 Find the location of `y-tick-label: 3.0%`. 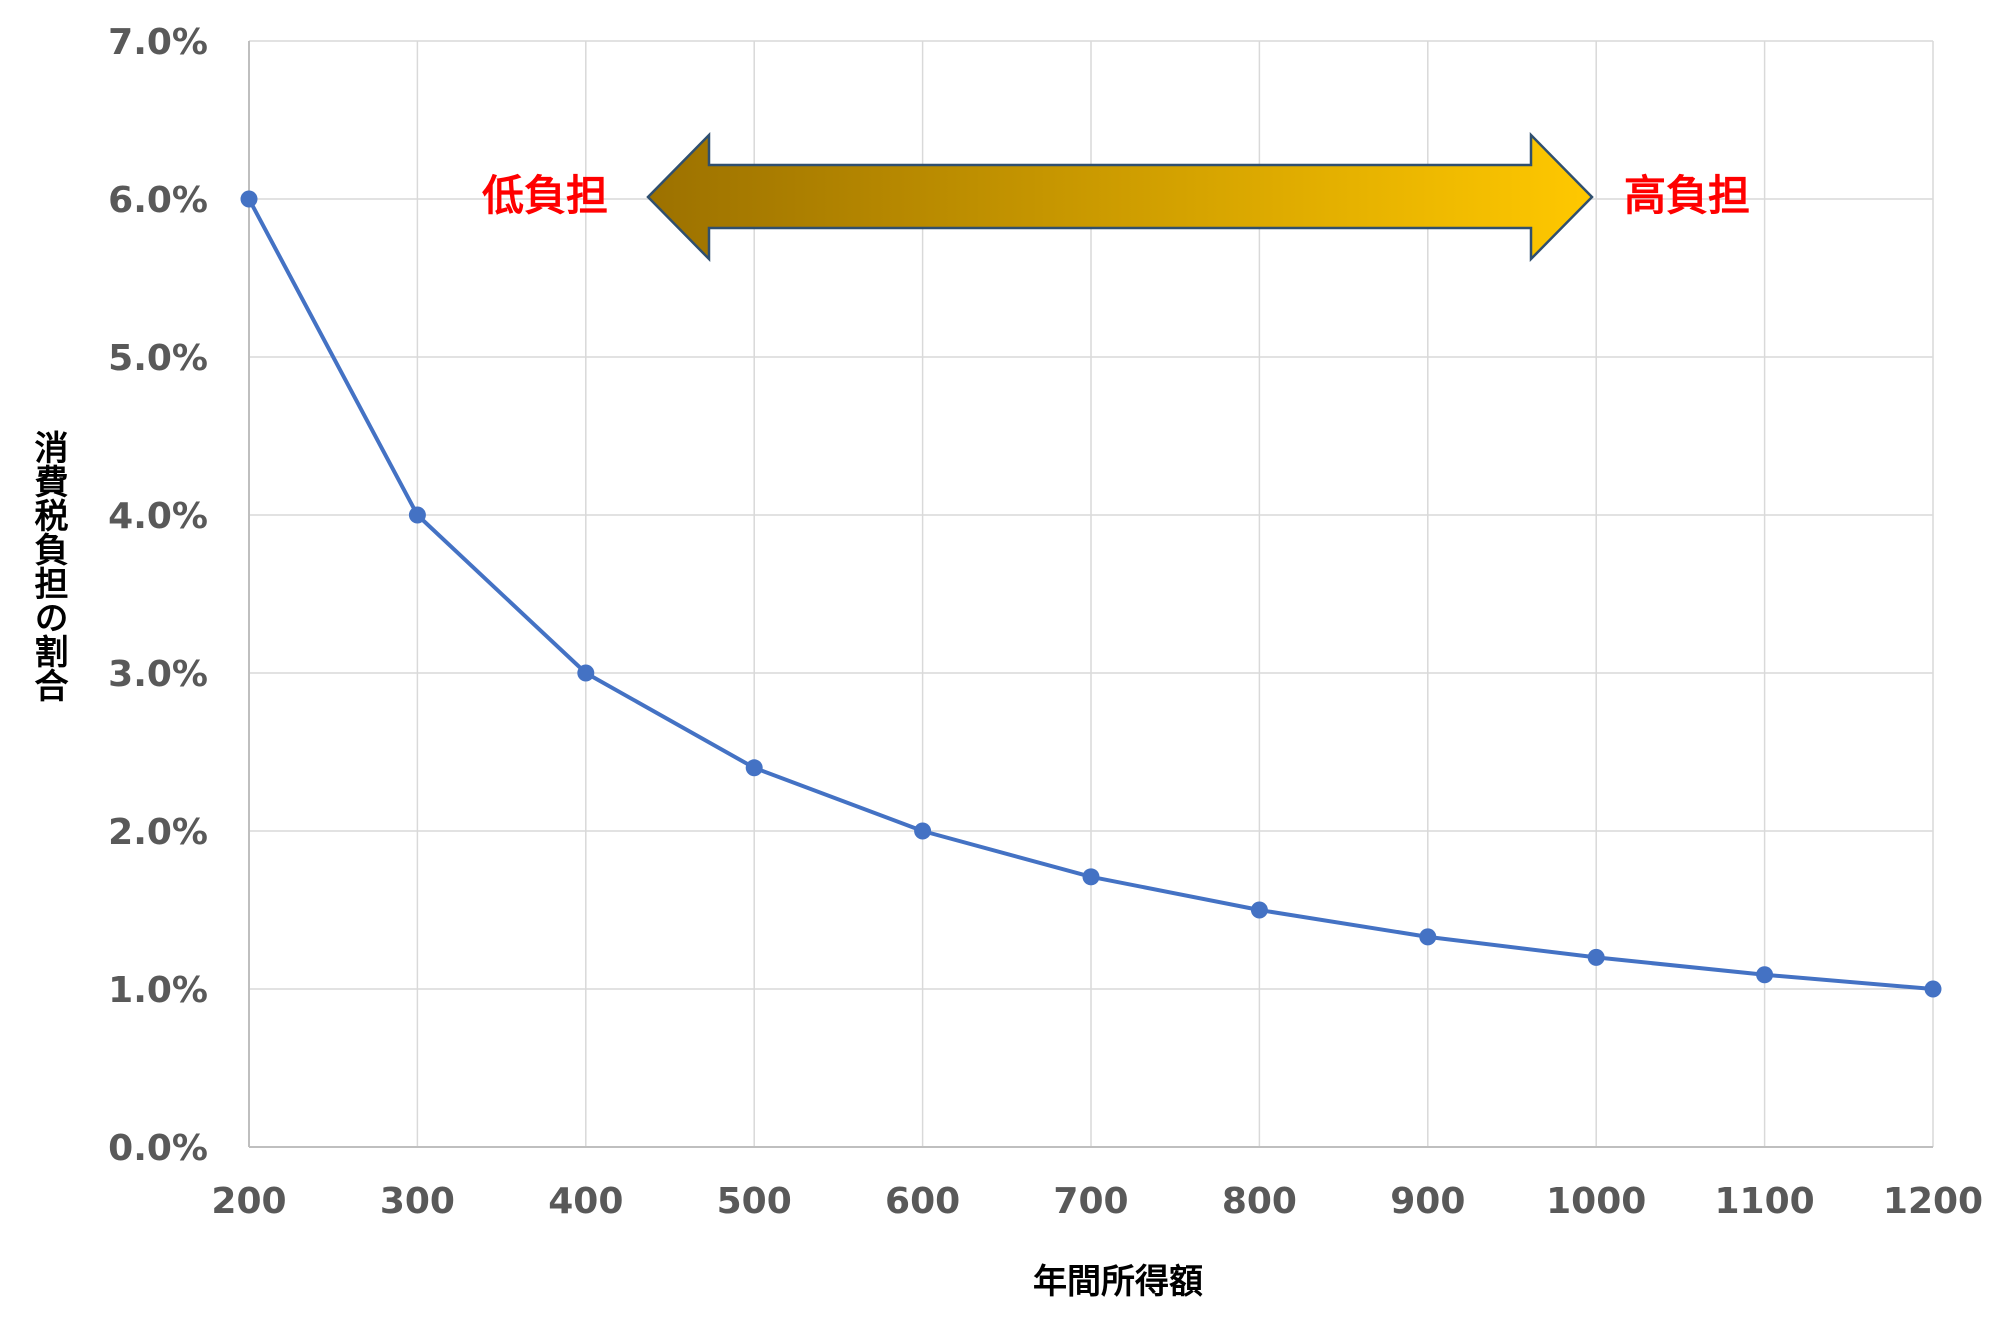

y-tick-label: 3.0% is located at coordinates (158, 674).